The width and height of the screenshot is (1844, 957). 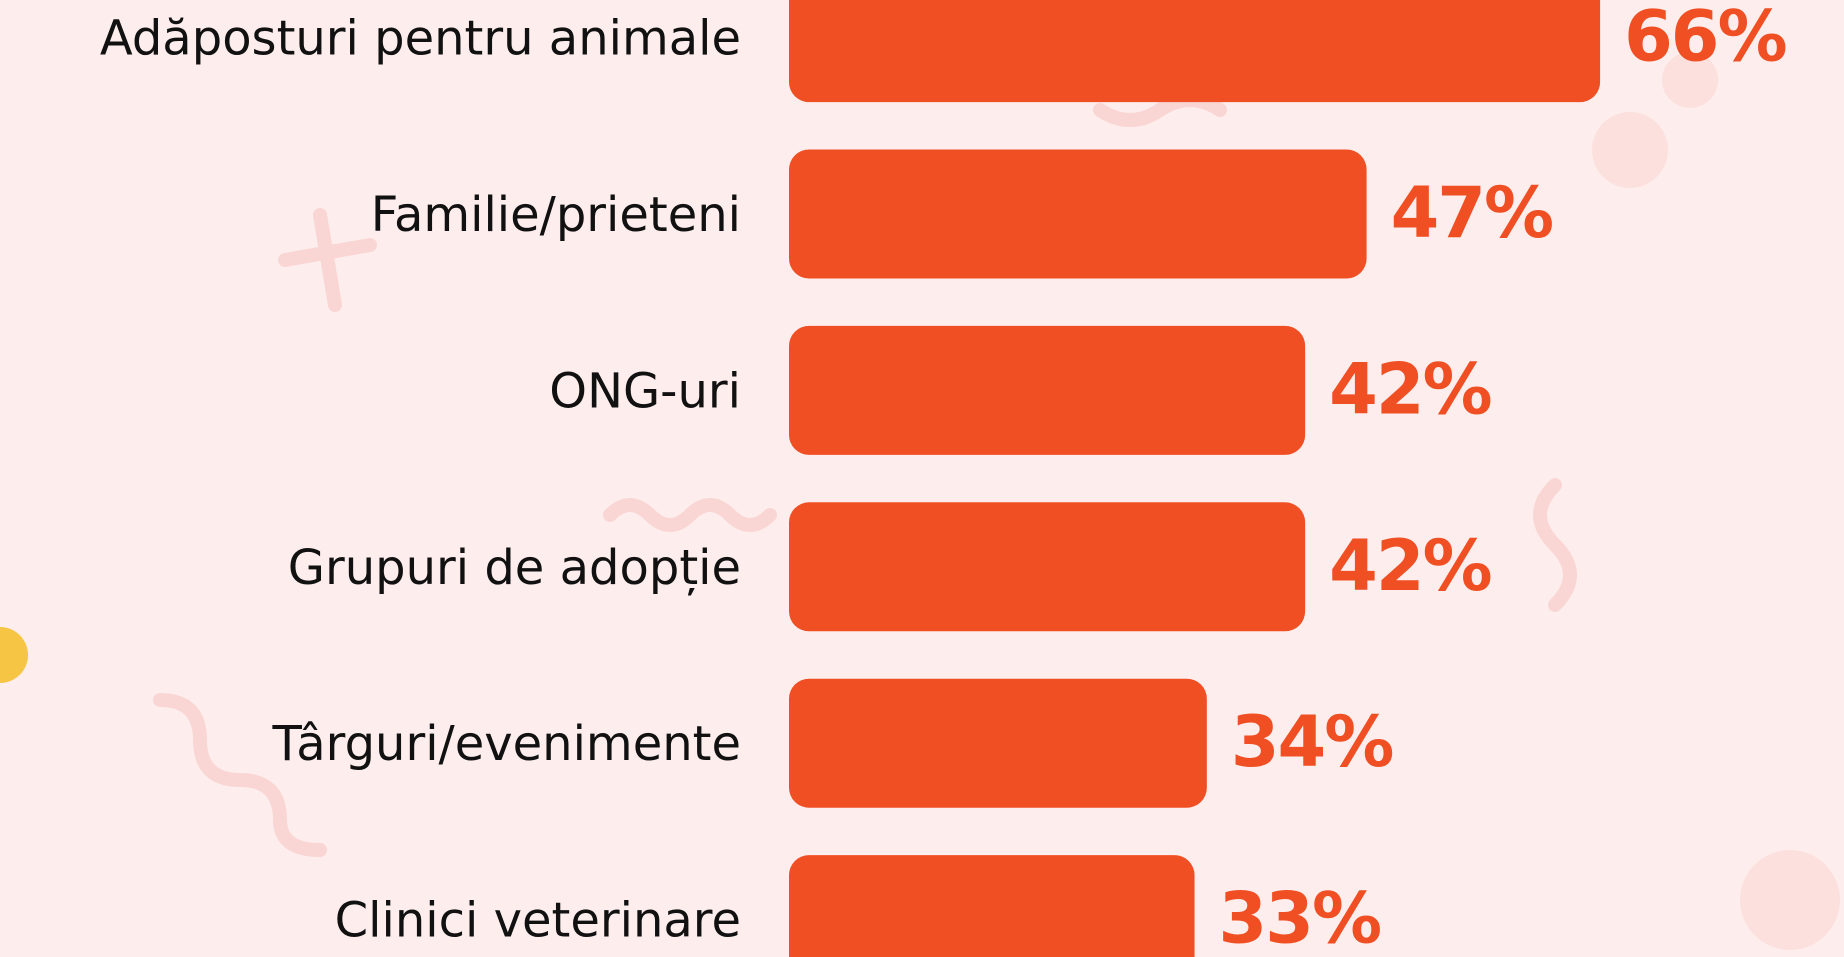 What do you see at coordinates (538, 921) in the screenshot?
I see `category-label: Clinici veterinare` at bounding box center [538, 921].